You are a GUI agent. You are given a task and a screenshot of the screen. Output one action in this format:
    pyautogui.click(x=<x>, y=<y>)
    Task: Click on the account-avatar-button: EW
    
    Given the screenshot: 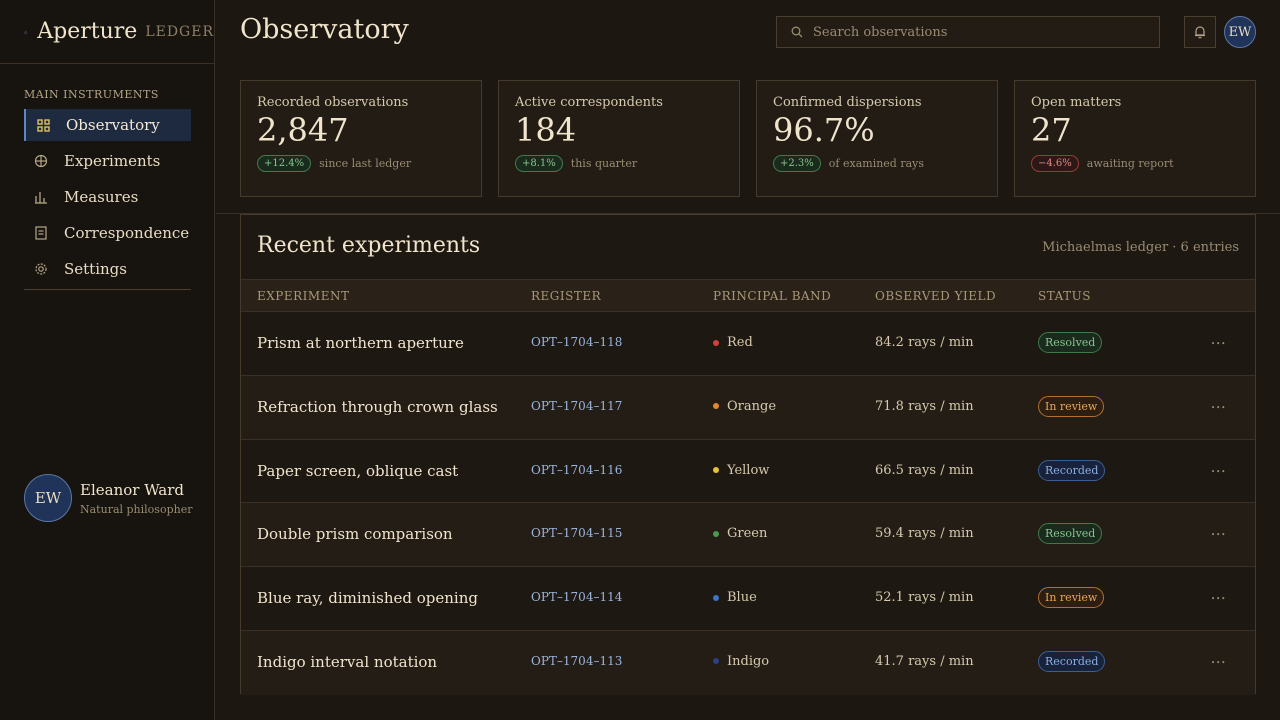 What is the action you would take?
    pyautogui.click(x=1240, y=32)
    